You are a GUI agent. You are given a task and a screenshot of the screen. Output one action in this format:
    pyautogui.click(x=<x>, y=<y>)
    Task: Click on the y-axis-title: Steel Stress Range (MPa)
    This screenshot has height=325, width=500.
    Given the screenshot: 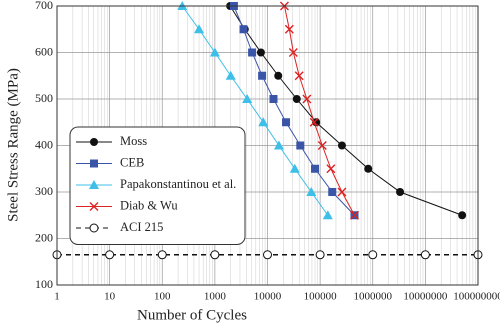 What is the action you would take?
    pyautogui.click(x=13, y=145)
    